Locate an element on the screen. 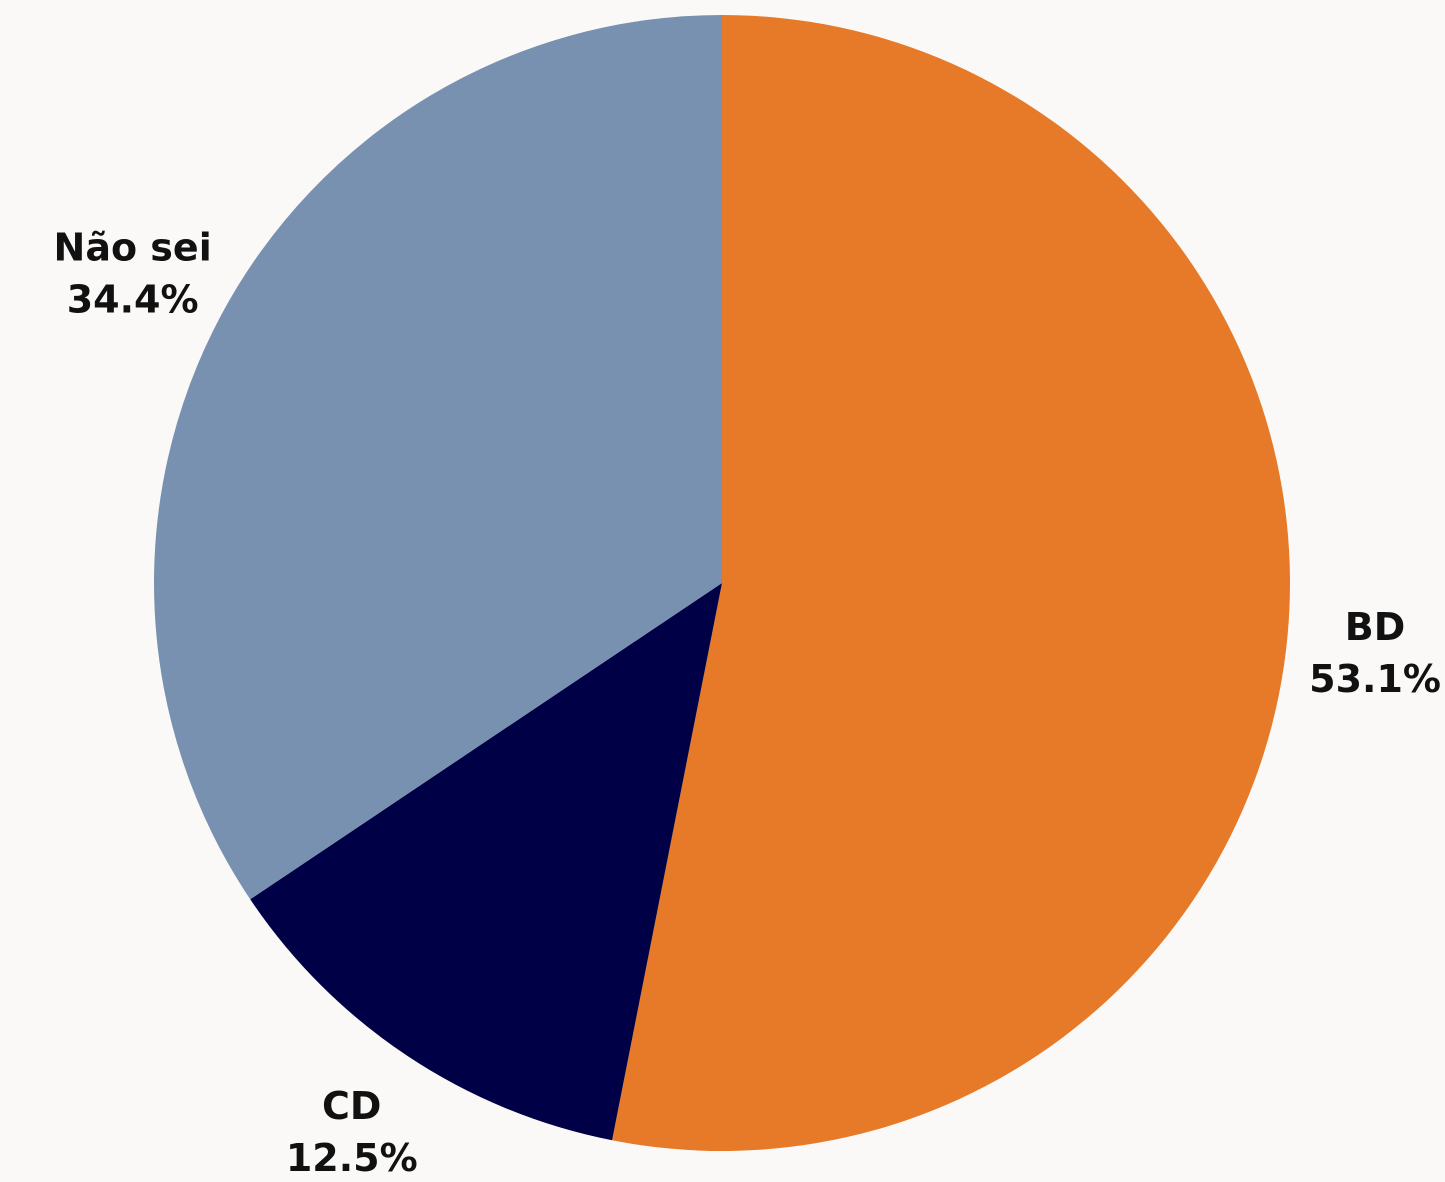  slice-label-bd: BD 53.1% is located at coordinates (1375, 653).